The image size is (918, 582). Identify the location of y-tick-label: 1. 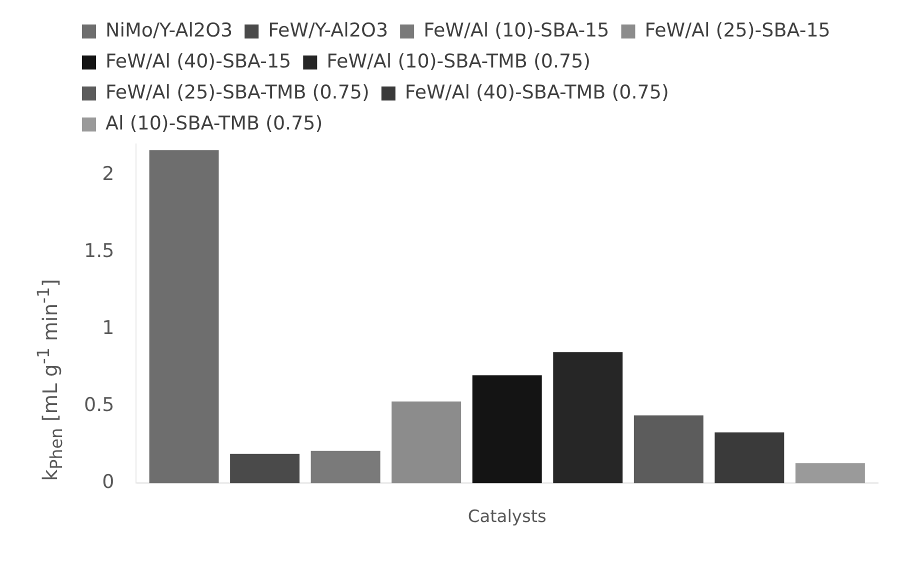
(108, 327).